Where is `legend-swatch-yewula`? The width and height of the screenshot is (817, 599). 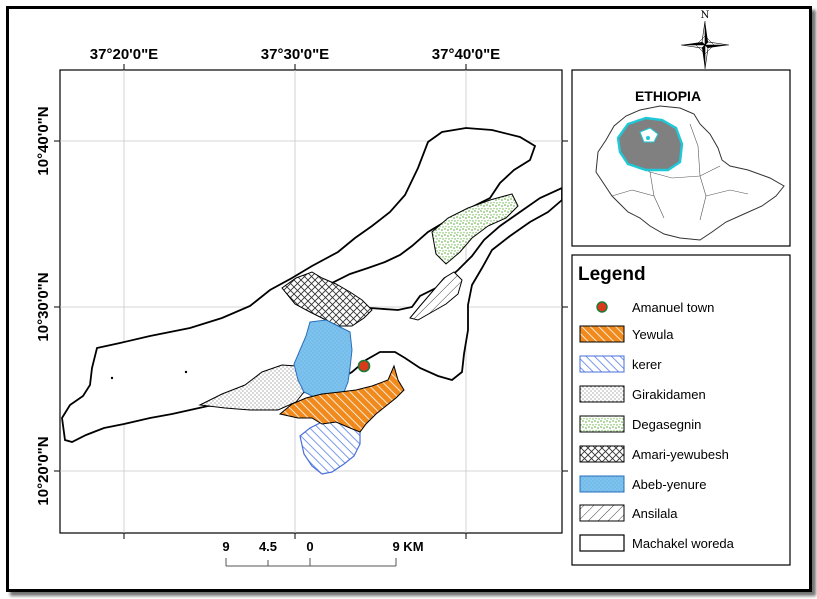
legend-swatch-yewula is located at coordinates (602, 334).